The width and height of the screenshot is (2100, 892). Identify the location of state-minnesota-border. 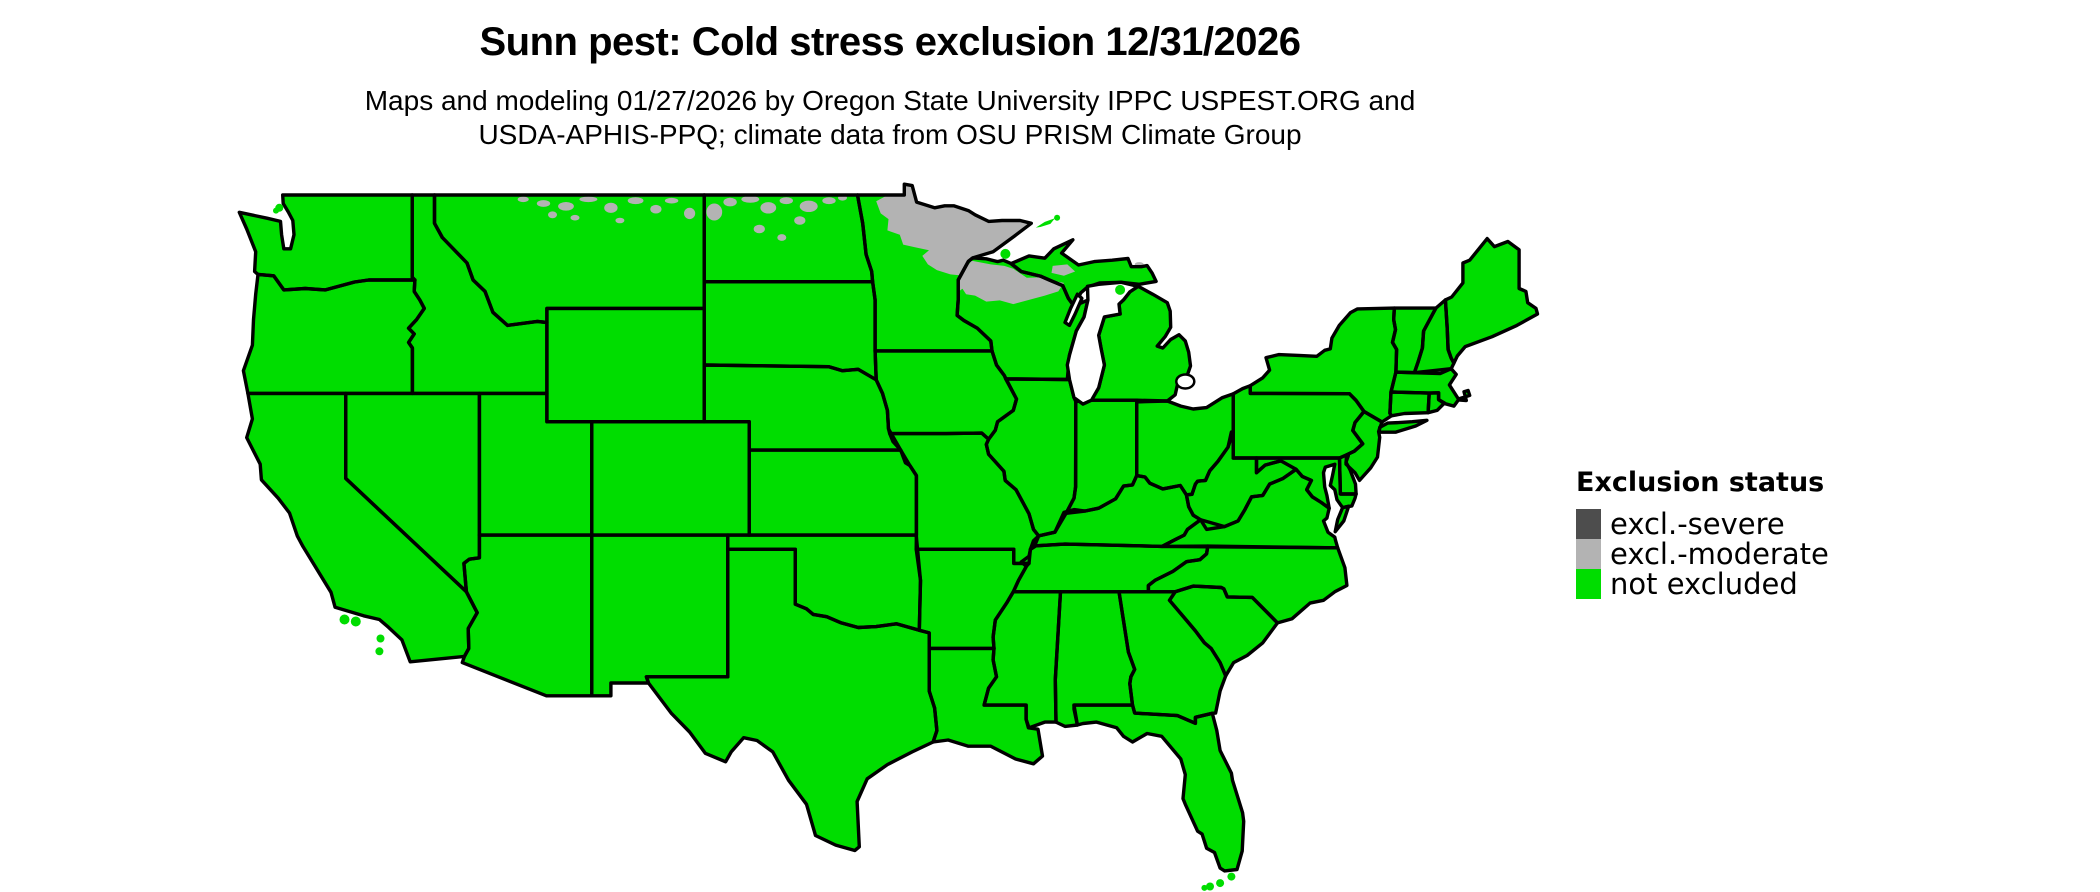
(944, 267).